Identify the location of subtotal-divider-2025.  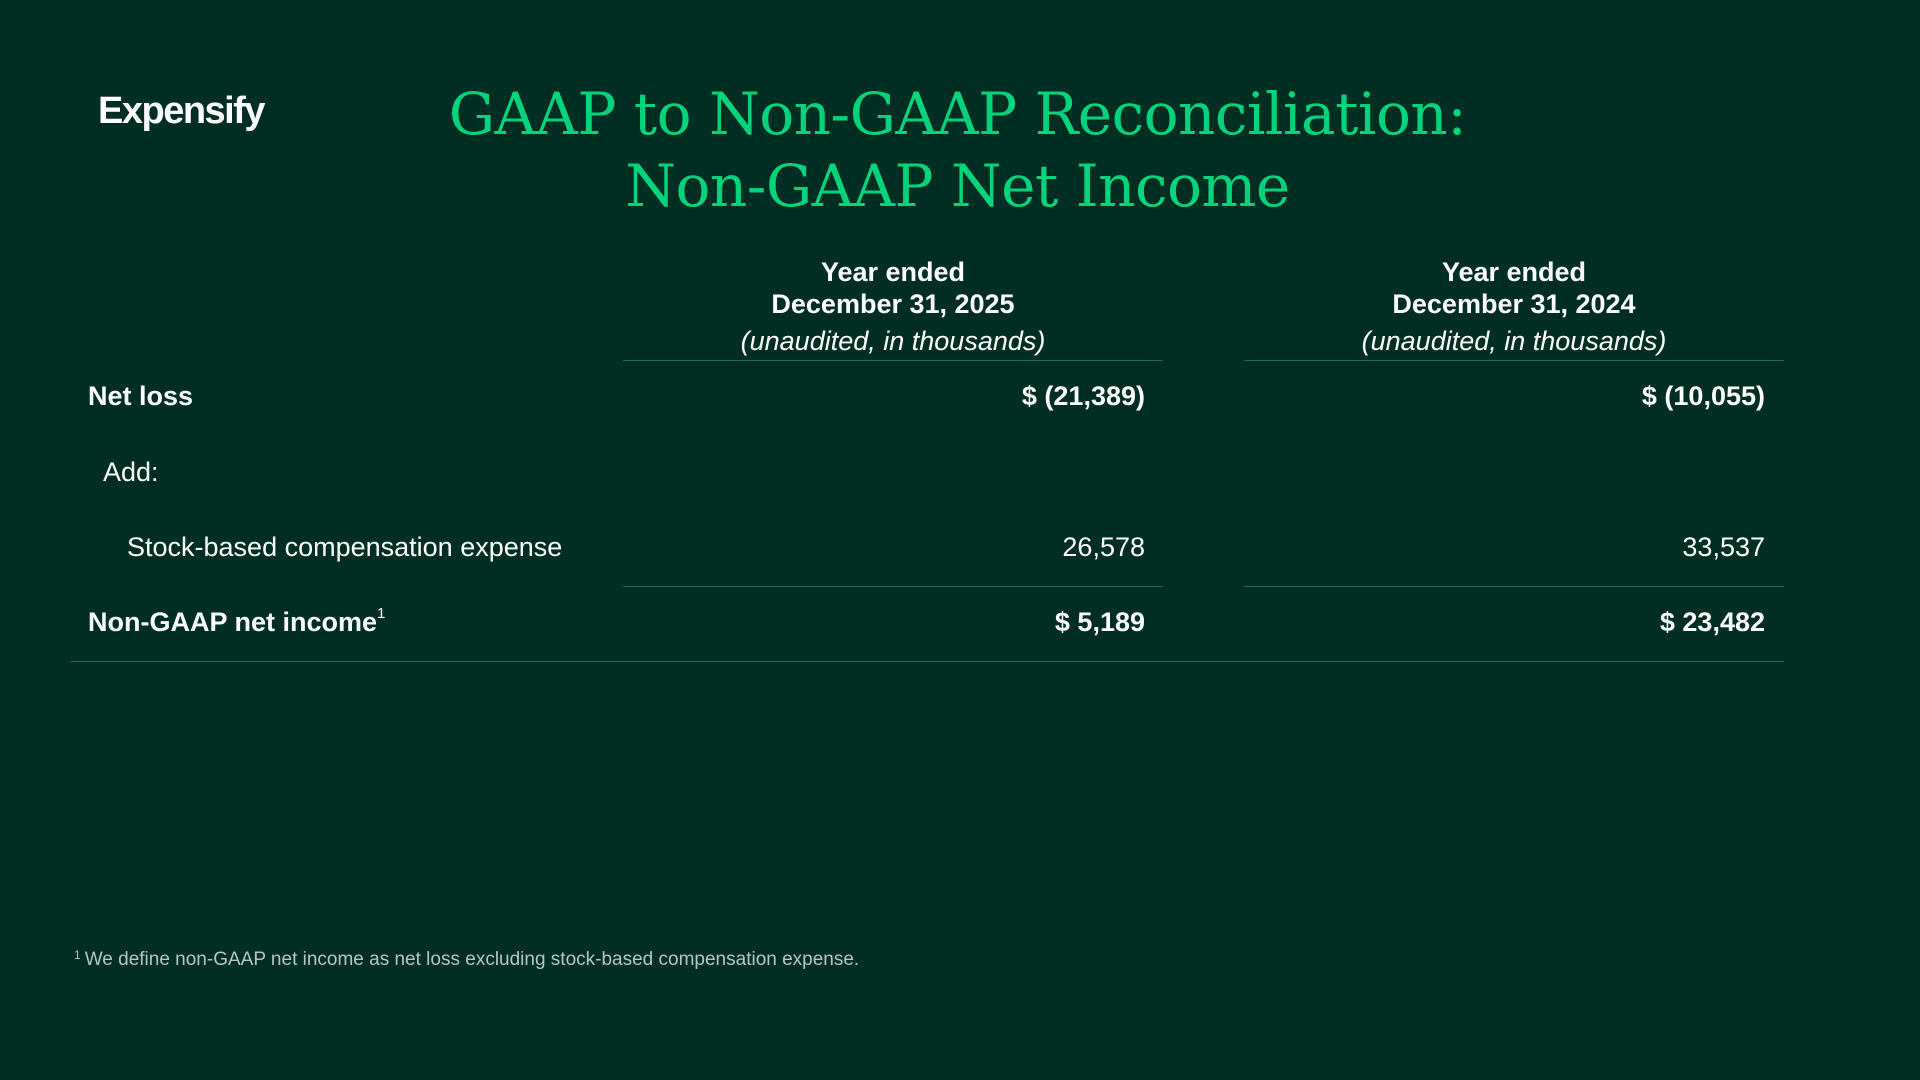
(893, 586).